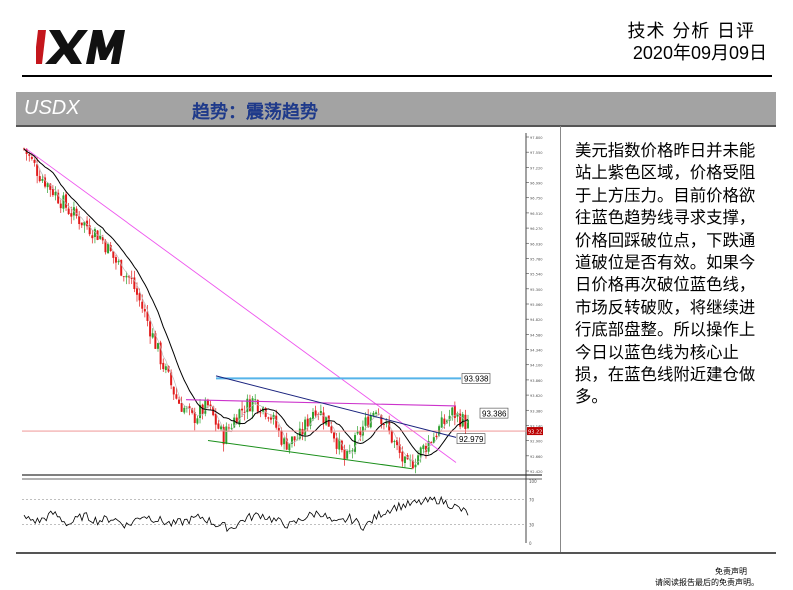  What do you see at coordinates (536, 305) in the screenshot?
I see `price-tick-label: 95.060` at bounding box center [536, 305].